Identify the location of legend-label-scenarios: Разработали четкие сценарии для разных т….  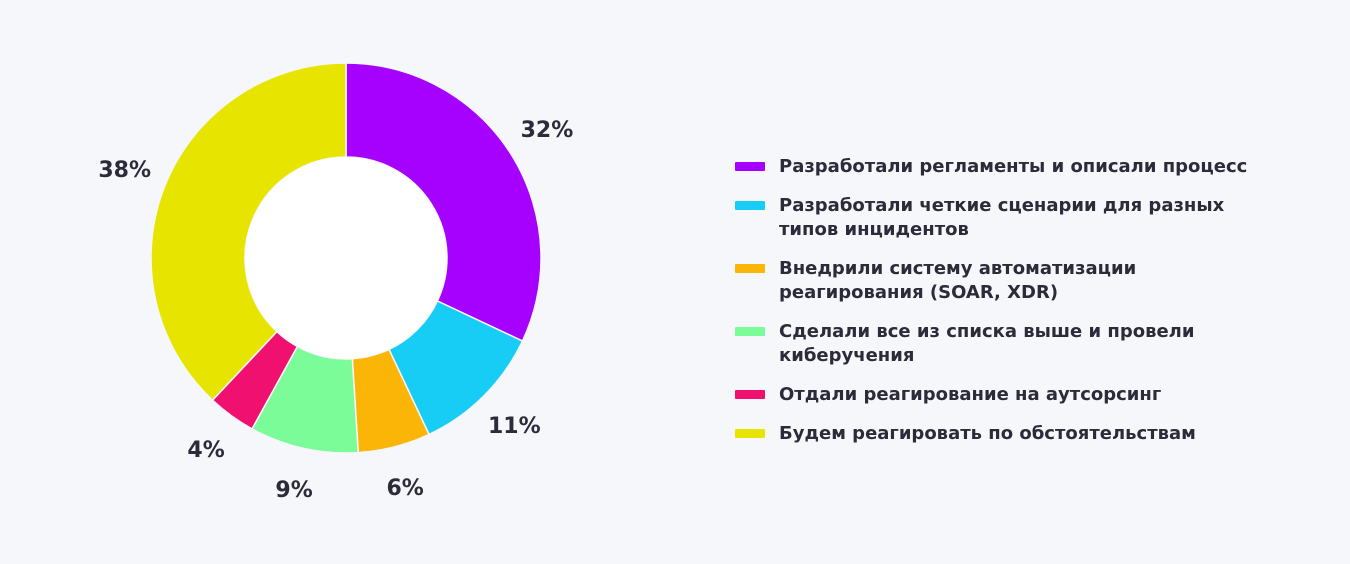
(1002, 217).